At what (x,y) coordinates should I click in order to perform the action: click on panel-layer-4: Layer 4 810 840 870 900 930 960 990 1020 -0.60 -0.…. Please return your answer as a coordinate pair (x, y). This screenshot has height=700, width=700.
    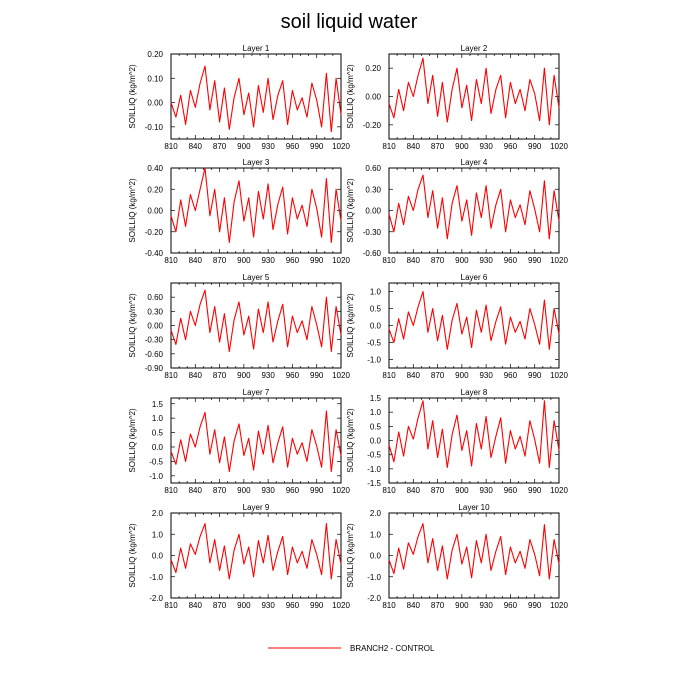
    Looking at the image, I should click on (457, 211).